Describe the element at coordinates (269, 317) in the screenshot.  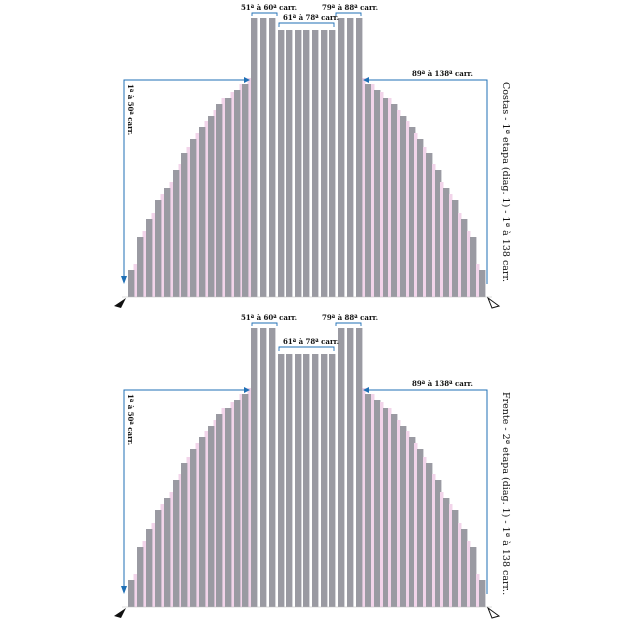
I see `shoulder-left-label: 51ª à 60ª carr.` at that location.